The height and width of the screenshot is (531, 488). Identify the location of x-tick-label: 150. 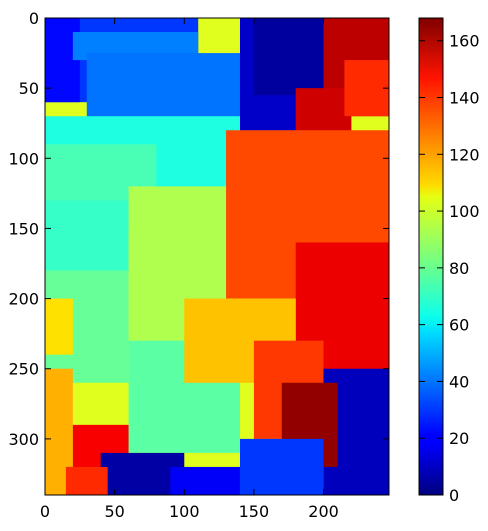
(254, 511).